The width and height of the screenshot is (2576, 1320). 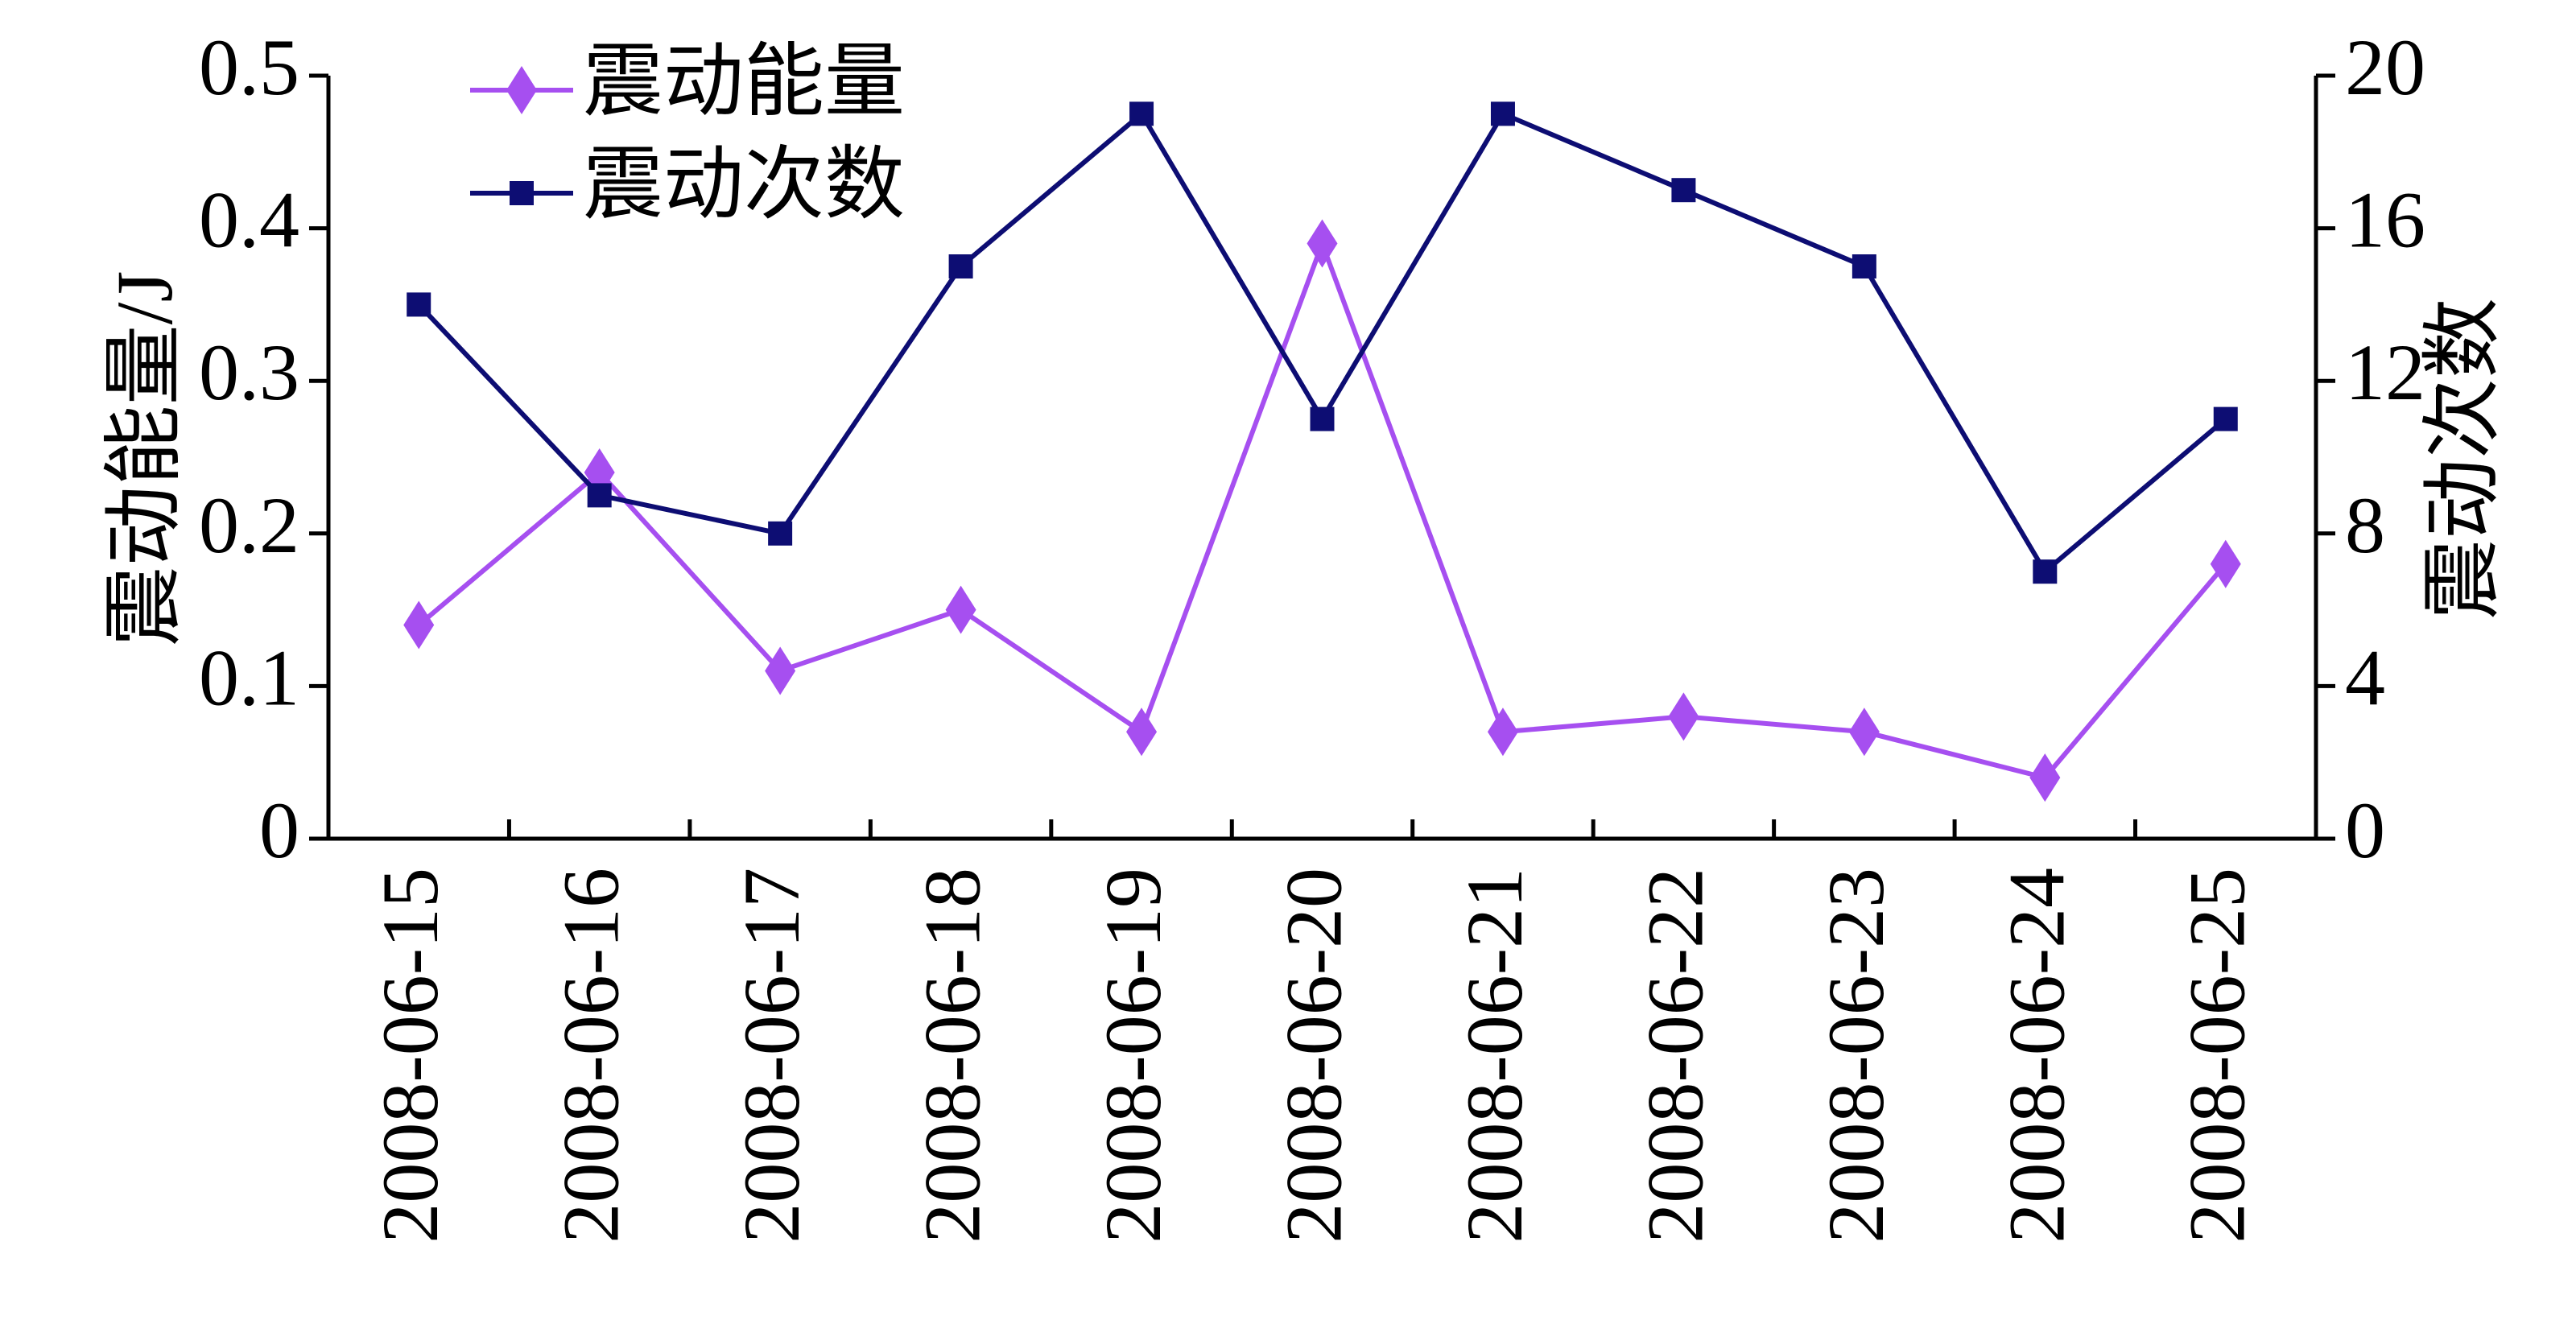 What do you see at coordinates (2463, 459) in the screenshot?
I see `y2-axis-label: 震动次数` at bounding box center [2463, 459].